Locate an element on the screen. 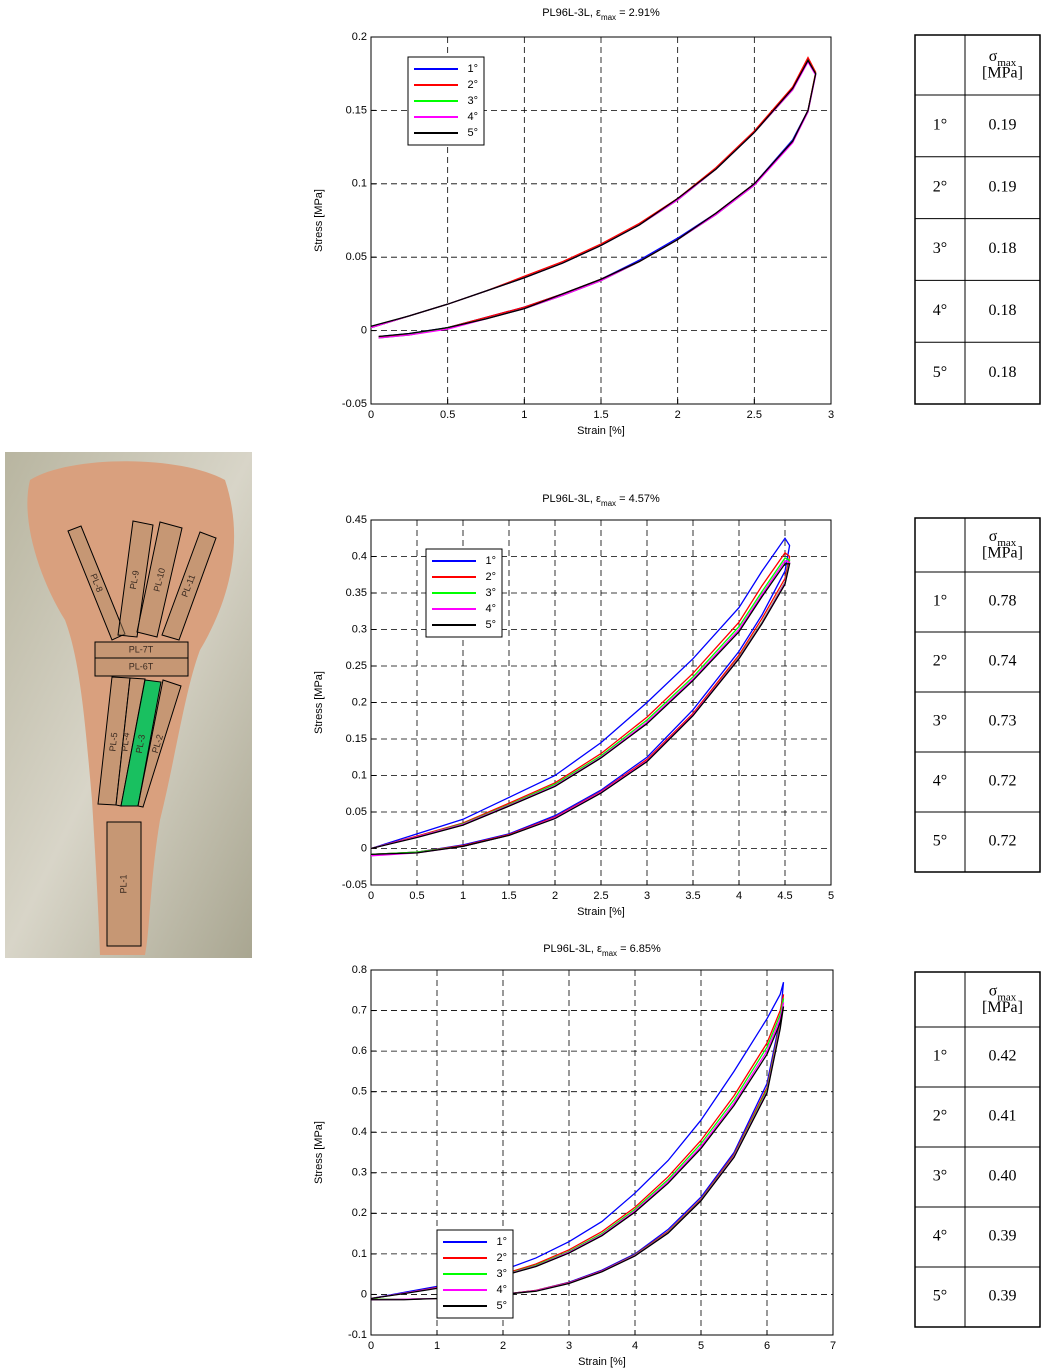 This screenshot has height=1372, width=1041. y-tick-label: 0.15 is located at coordinates (356, 739).